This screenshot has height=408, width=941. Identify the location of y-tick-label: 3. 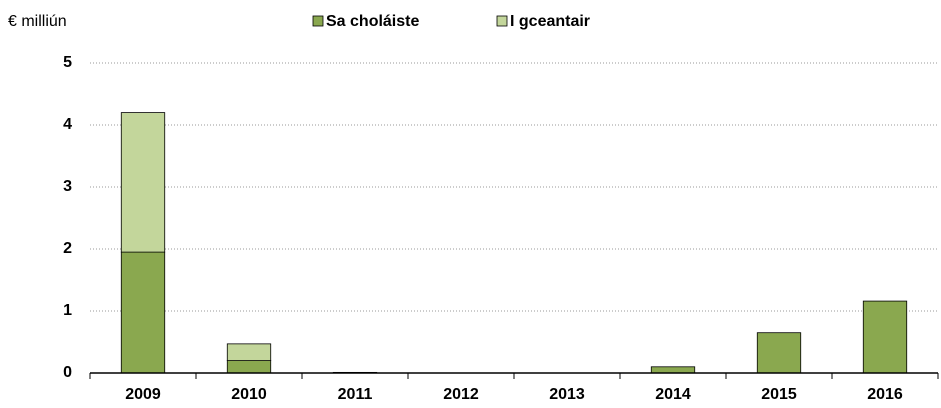
(67, 186).